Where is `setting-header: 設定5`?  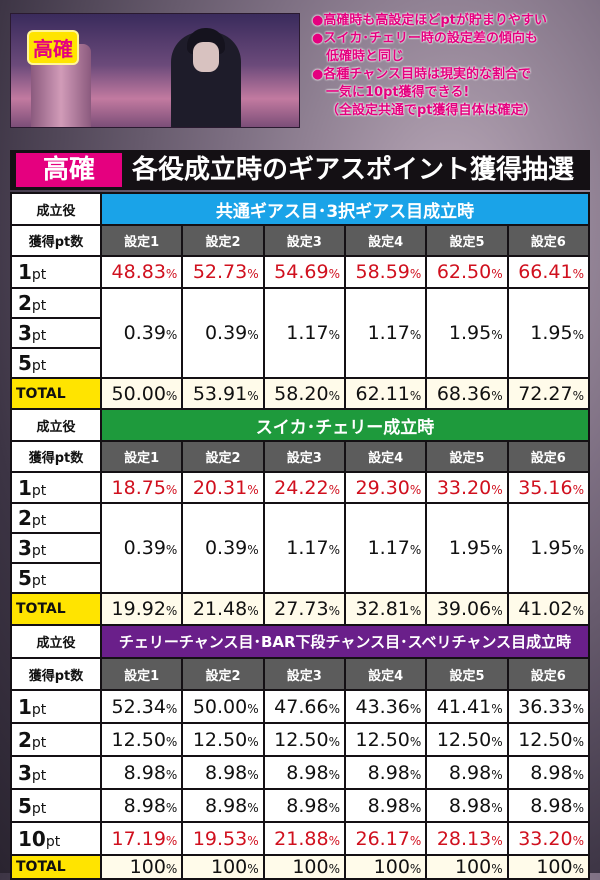 setting-header: 設定5 is located at coordinates (467, 456).